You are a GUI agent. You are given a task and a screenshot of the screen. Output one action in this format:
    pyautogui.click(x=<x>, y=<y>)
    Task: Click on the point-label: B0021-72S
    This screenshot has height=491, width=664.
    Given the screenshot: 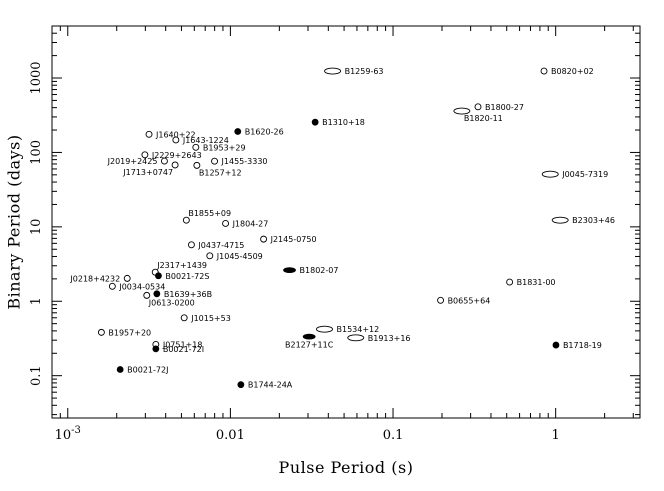 What is the action you would take?
    pyautogui.click(x=187, y=276)
    